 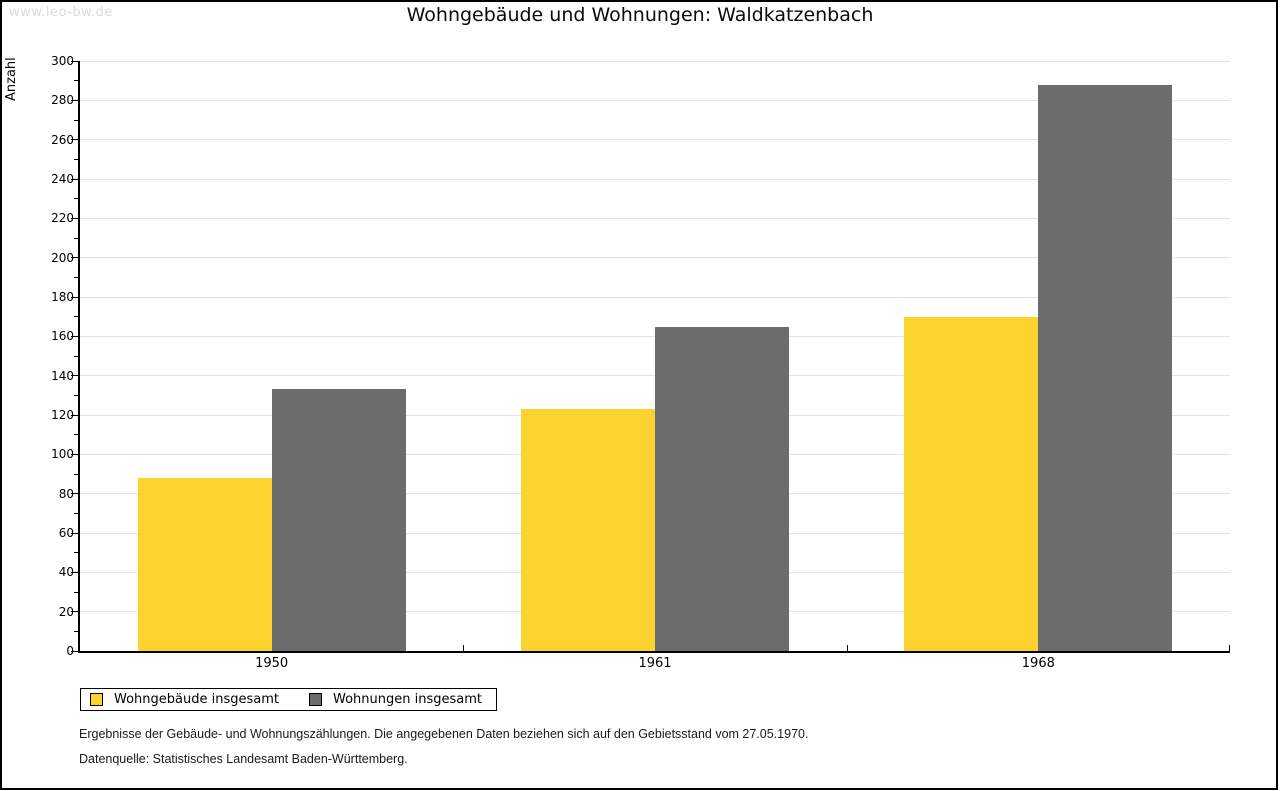 What do you see at coordinates (62, 139) in the screenshot?
I see `y-tick-label: 260` at bounding box center [62, 139].